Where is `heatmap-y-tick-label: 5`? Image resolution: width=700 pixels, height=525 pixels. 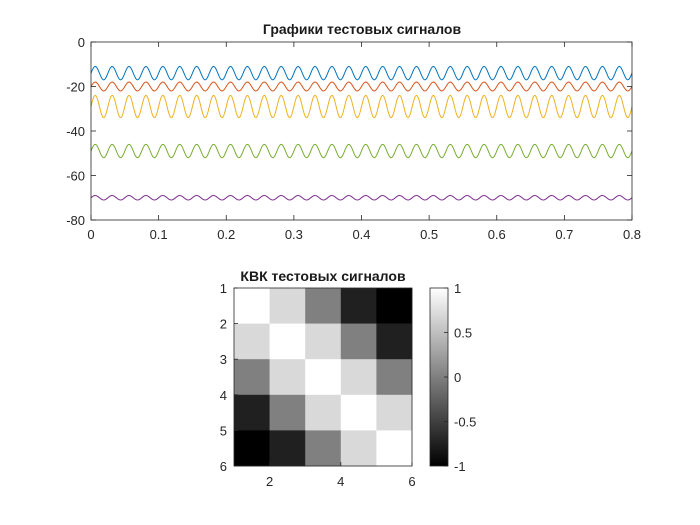
heatmap-y-tick-label: 5 is located at coordinates (223, 430).